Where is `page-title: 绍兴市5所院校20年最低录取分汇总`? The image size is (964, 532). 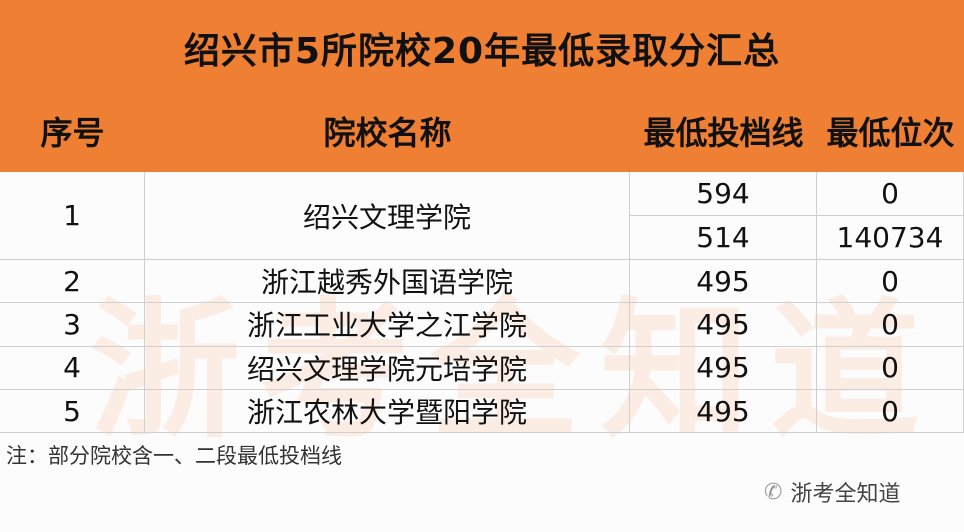 page-title: 绍兴市5所院校20年最低录取分汇总 is located at coordinates (482, 51).